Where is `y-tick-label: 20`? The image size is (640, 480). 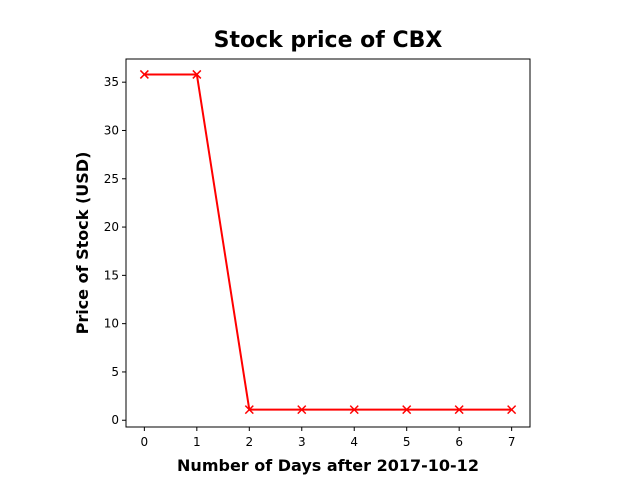
y-tick-label: 20 is located at coordinates (111, 227).